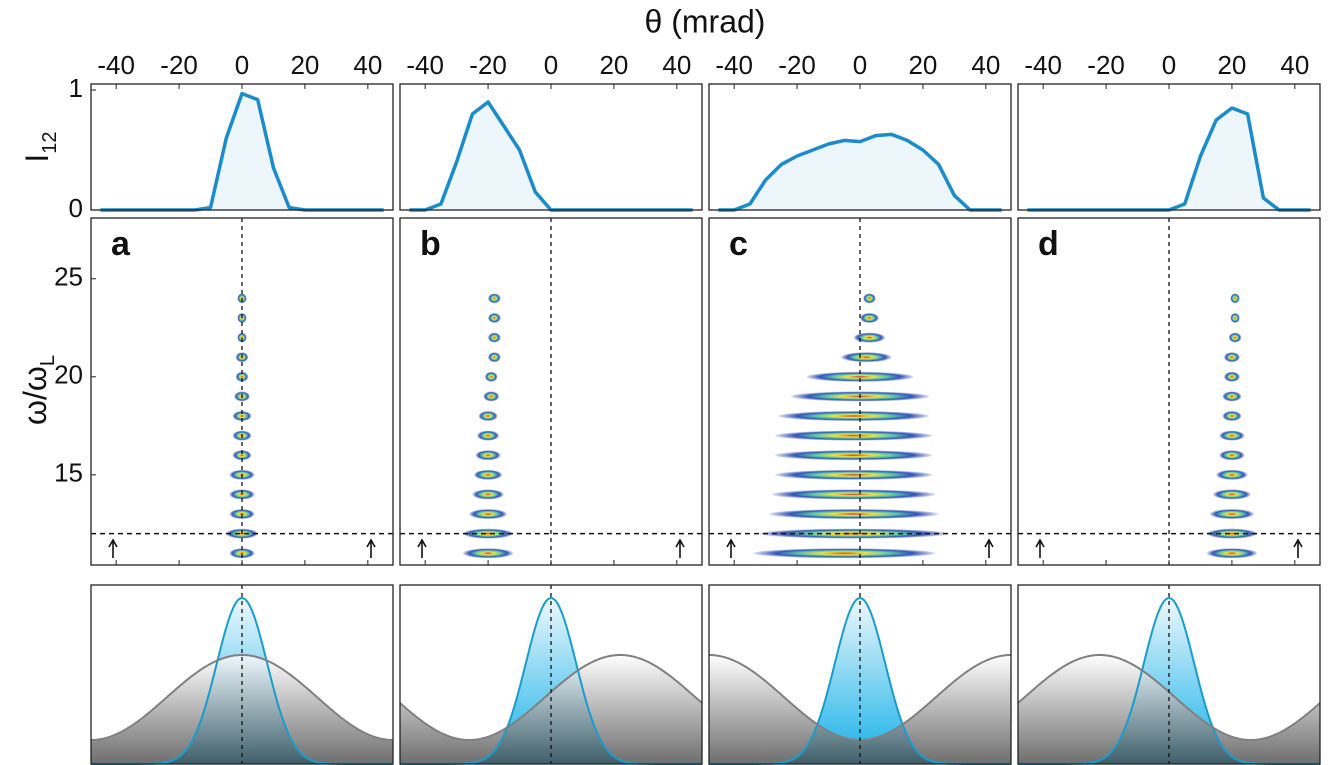  Describe the element at coordinates (76, 88) in the screenshot. I see `y-tick-label: 1` at that location.